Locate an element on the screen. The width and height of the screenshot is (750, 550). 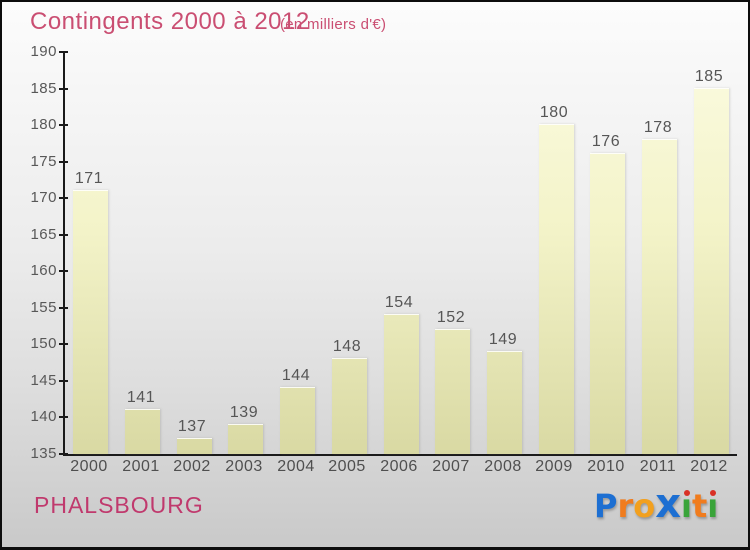
bar-2002 is located at coordinates (194, 446).